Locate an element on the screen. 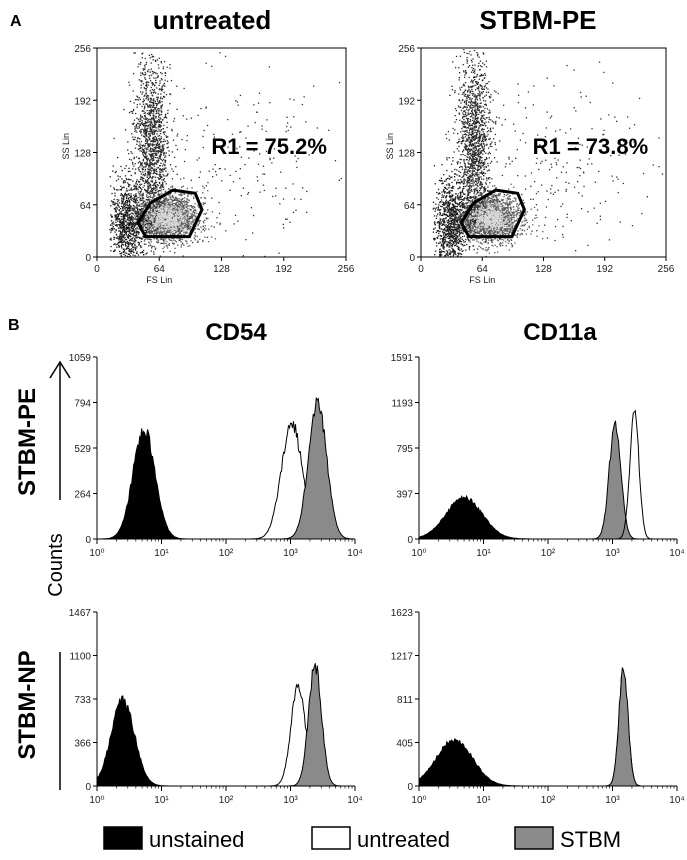 This screenshot has width=687, height=860. scatter-title-stbm-pe: STBM-PE is located at coordinates (538, 20).